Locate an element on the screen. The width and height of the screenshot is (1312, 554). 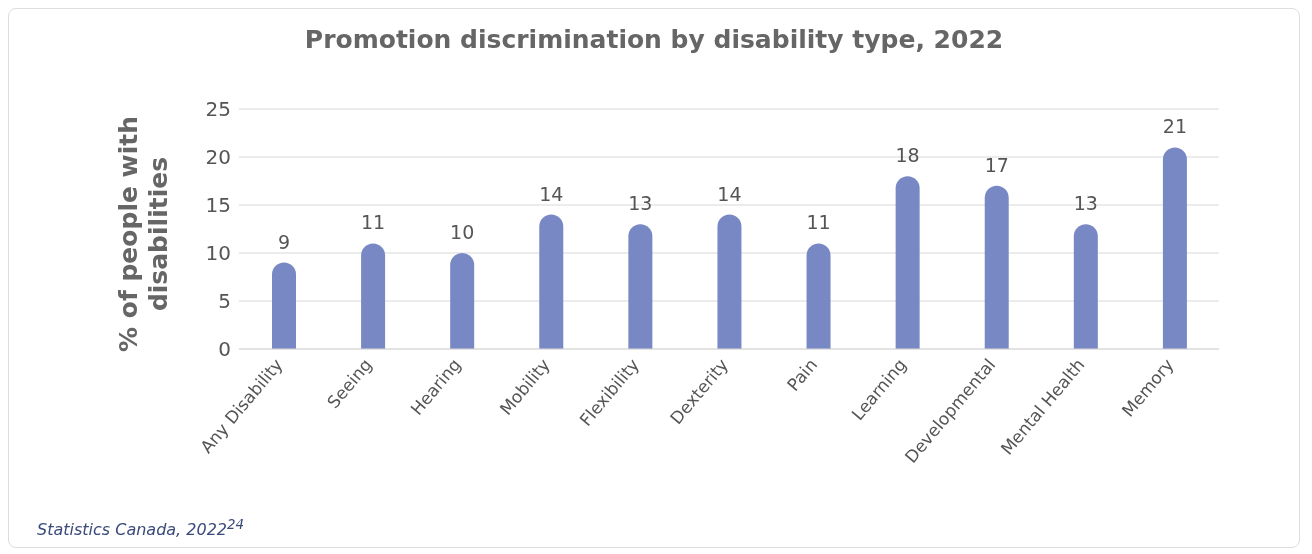
data-label: 21 is located at coordinates (1174, 126).